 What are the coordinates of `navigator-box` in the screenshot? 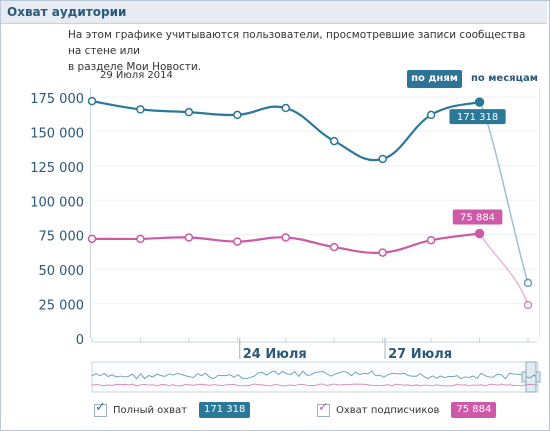 It's located at (315, 377).